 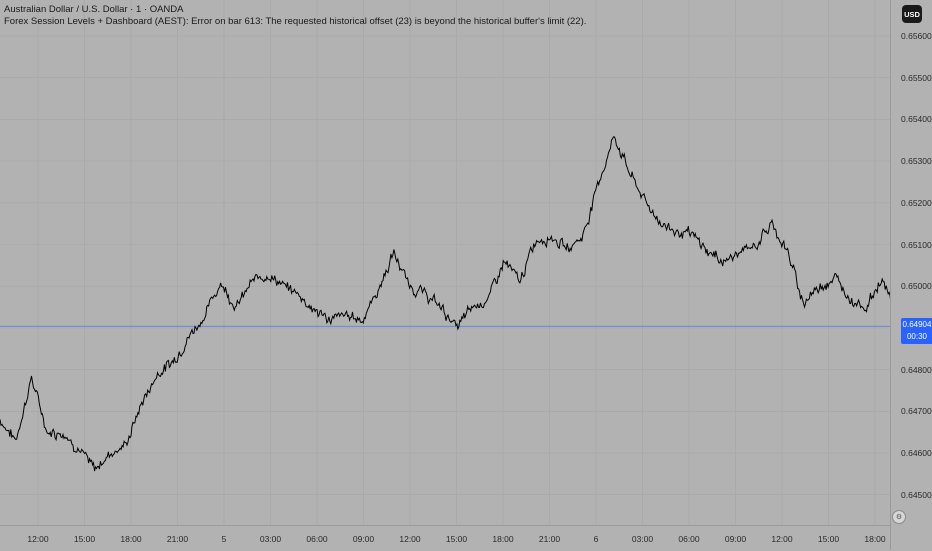 I want to click on time-tick-label: 6, so click(x=596, y=539).